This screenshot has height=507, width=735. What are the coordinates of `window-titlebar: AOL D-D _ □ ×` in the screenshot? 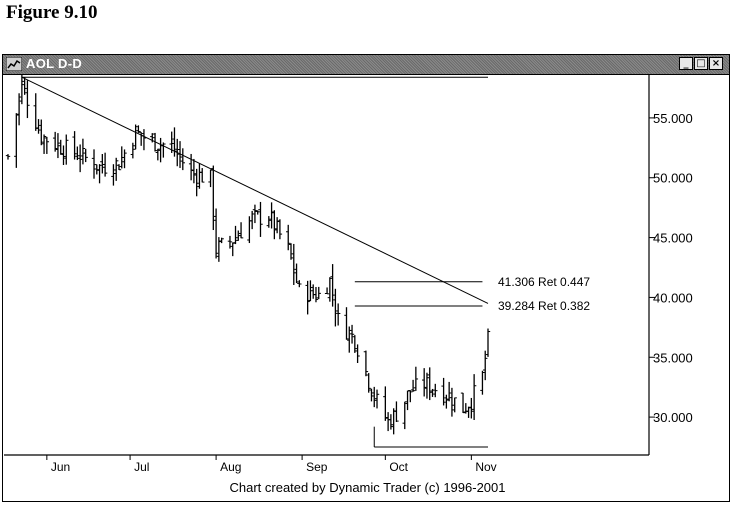 It's located at (366, 65).